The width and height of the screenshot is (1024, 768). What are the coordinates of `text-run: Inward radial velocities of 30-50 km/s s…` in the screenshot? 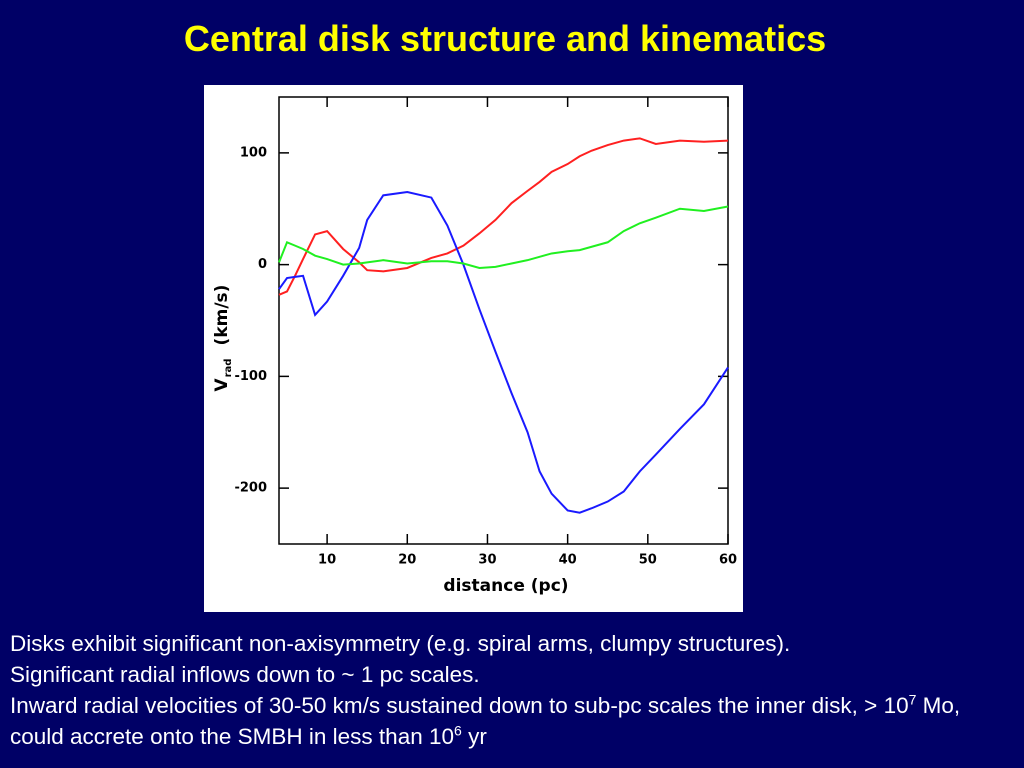 It's located at (459, 705).